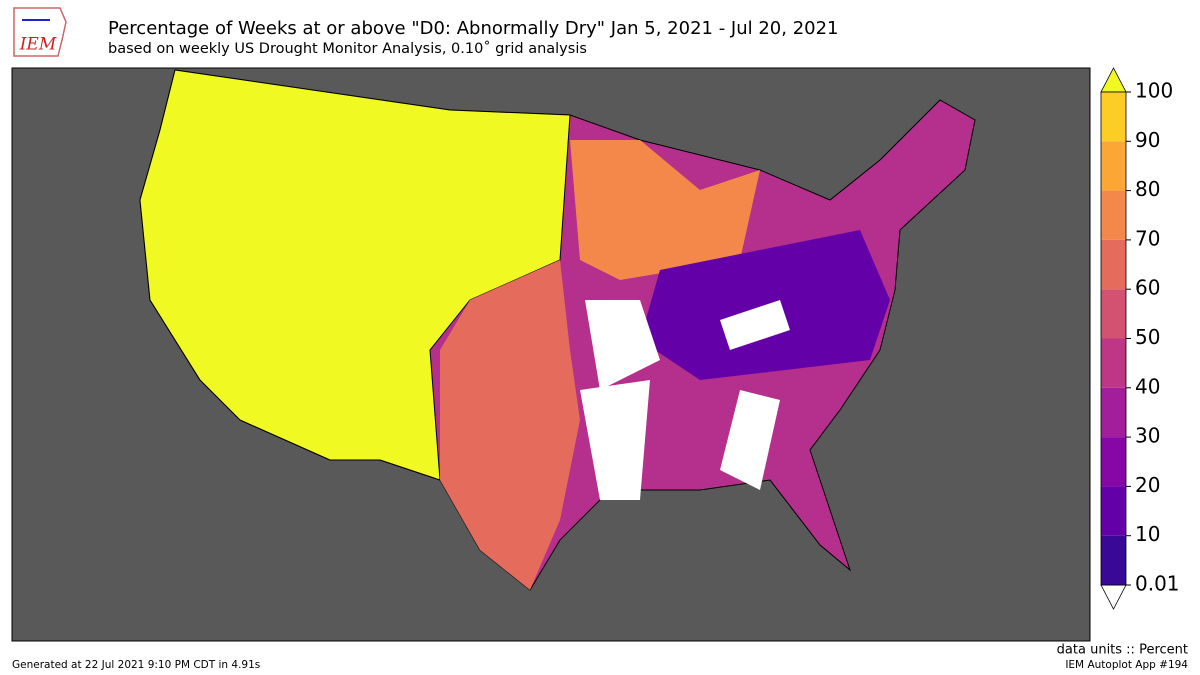  Describe the element at coordinates (1157, 584) in the screenshot. I see `colorbar-tick-label: 0.01` at that location.